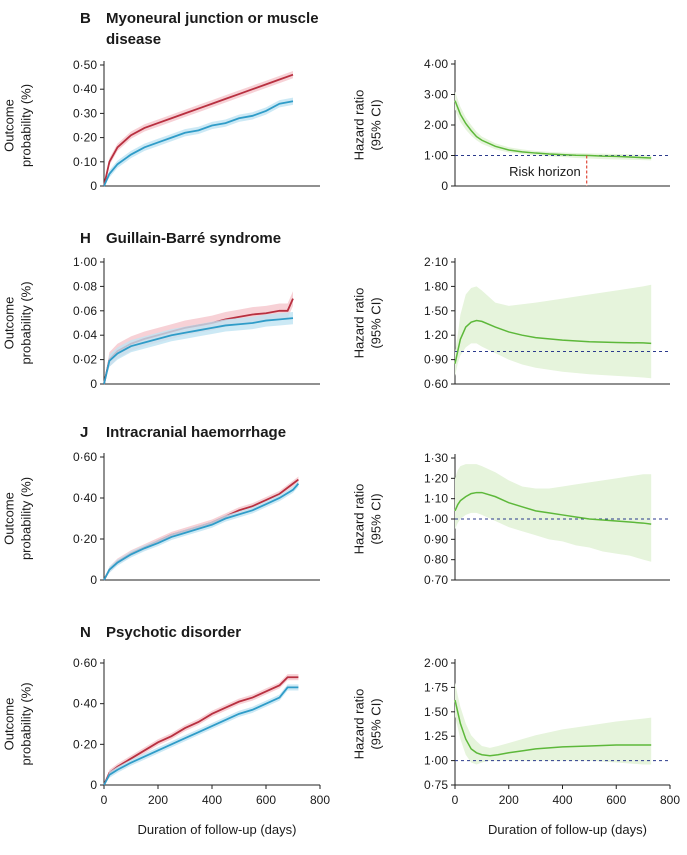 Image resolution: width=687 pixels, height=855 pixels. I want to click on outcome-ytick-label-H: 0, so click(93, 384).